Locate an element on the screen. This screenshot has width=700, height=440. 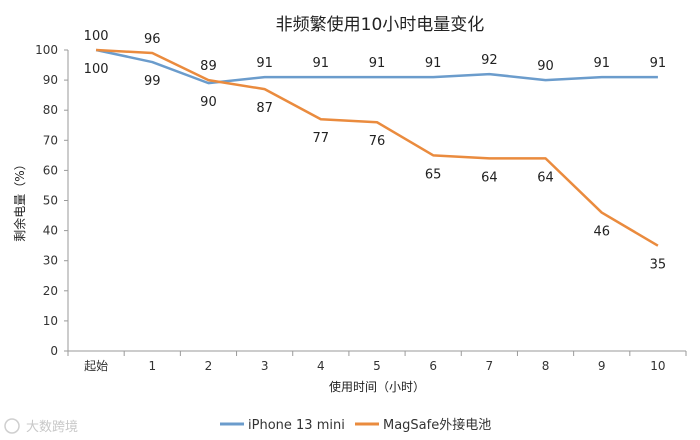
data-label: 65 is located at coordinates (433, 174).